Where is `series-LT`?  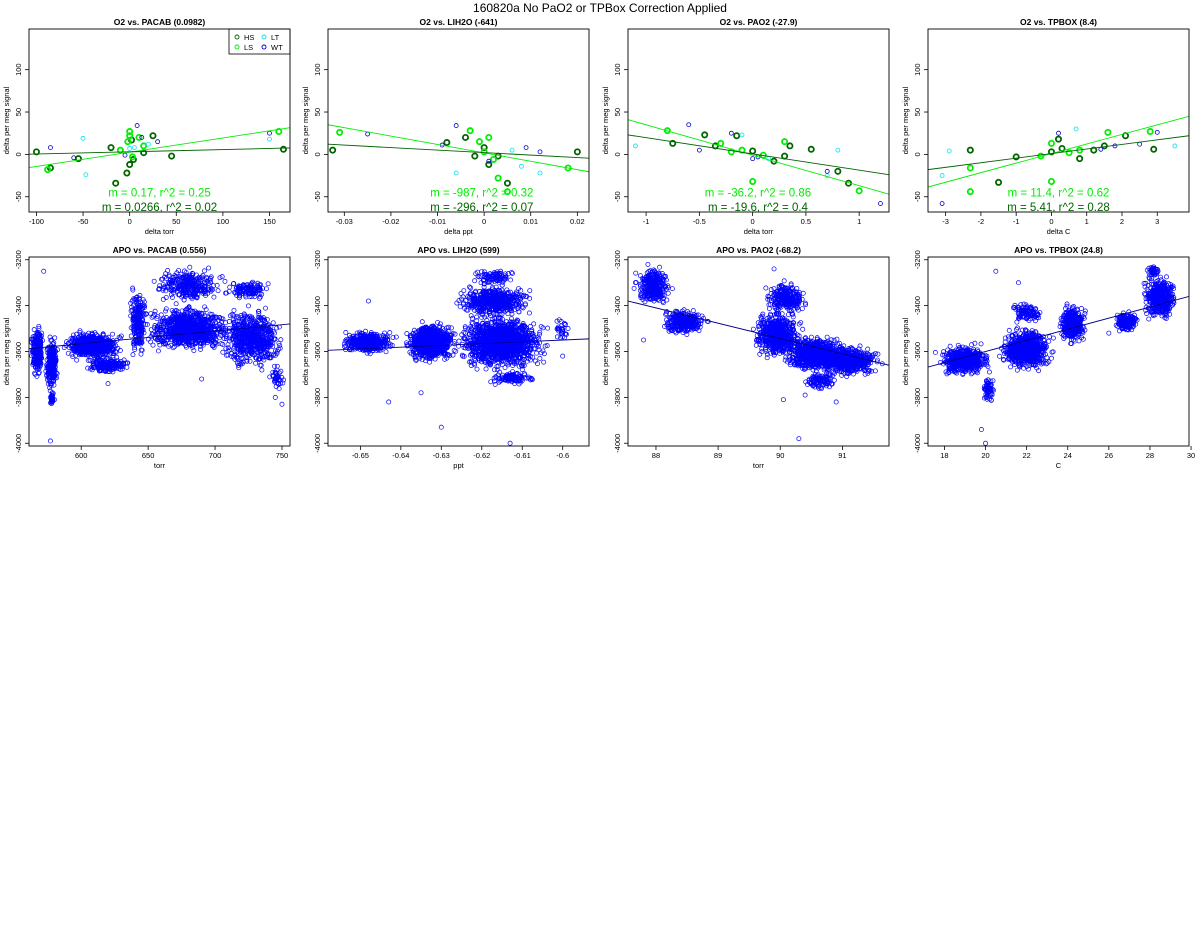 series-LT is located at coordinates (498, 161).